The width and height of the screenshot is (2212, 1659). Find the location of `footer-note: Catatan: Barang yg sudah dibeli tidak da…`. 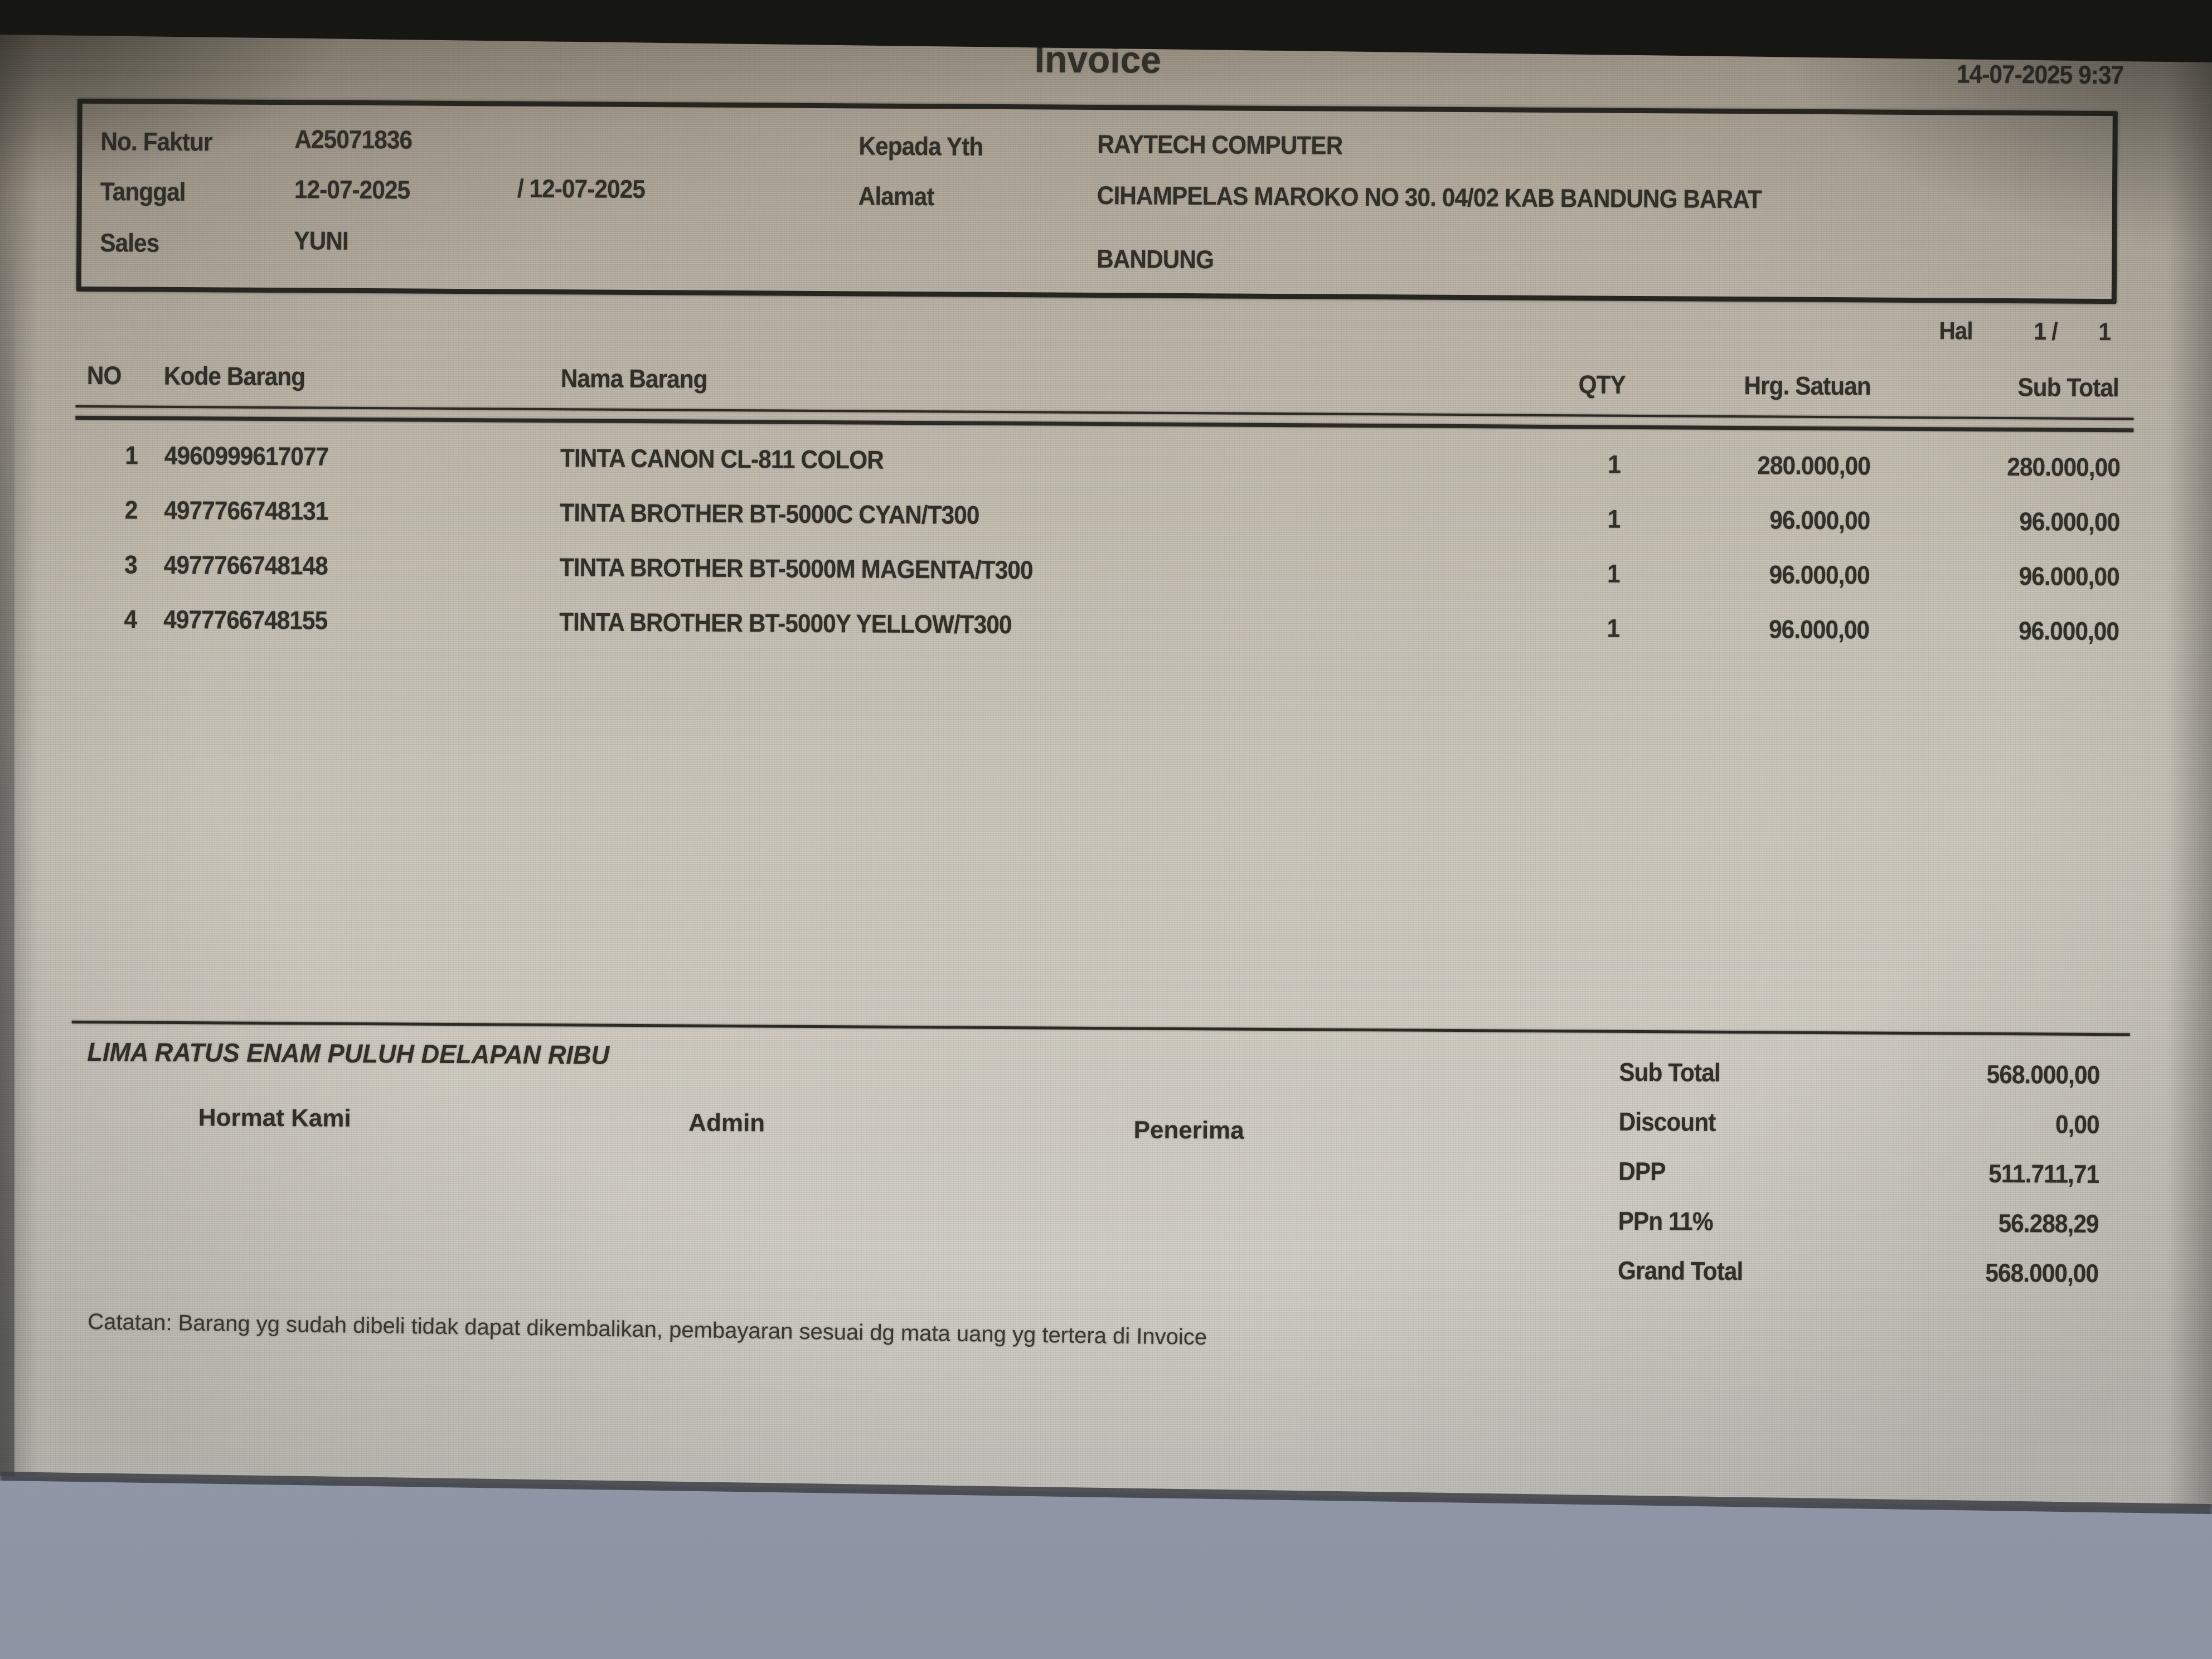

footer-note: Catatan: Barang yg sudah dibeli tidak da… is located at coordinates (647, 1330).